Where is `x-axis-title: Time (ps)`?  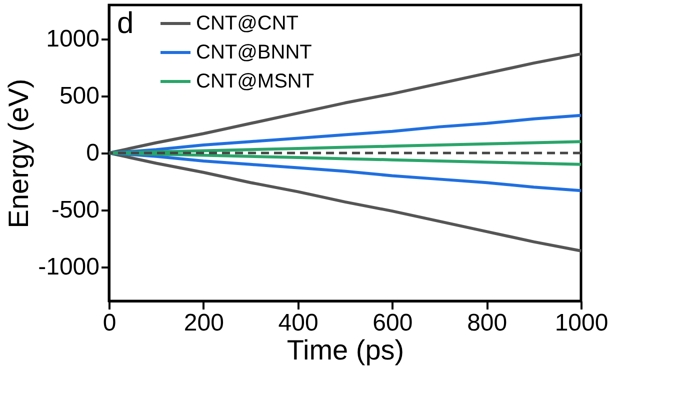
x-axis-title: Time (ps) is located at coordinates (345, 350).